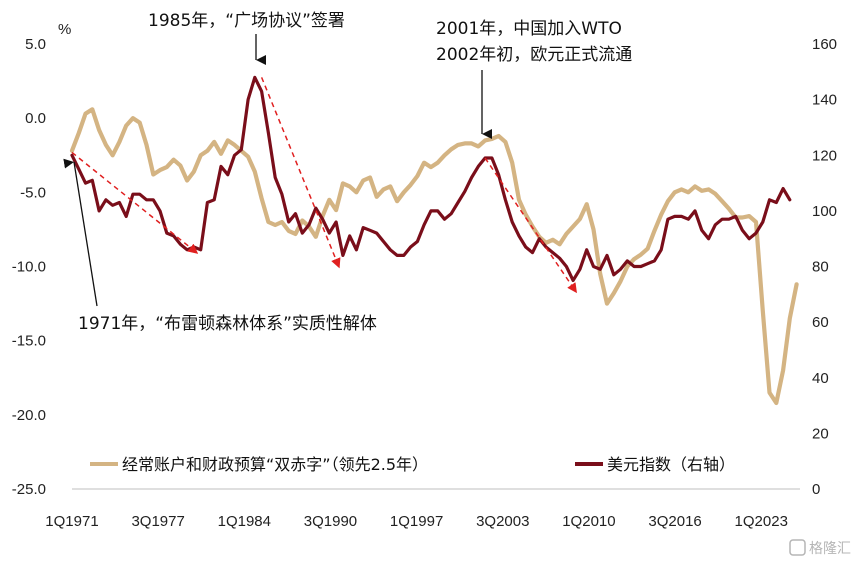  What do you see at coordinates (33, 192) in the screenshot?
I see `y-left-tick-label: -5.0` at bounding box center [33, 192].